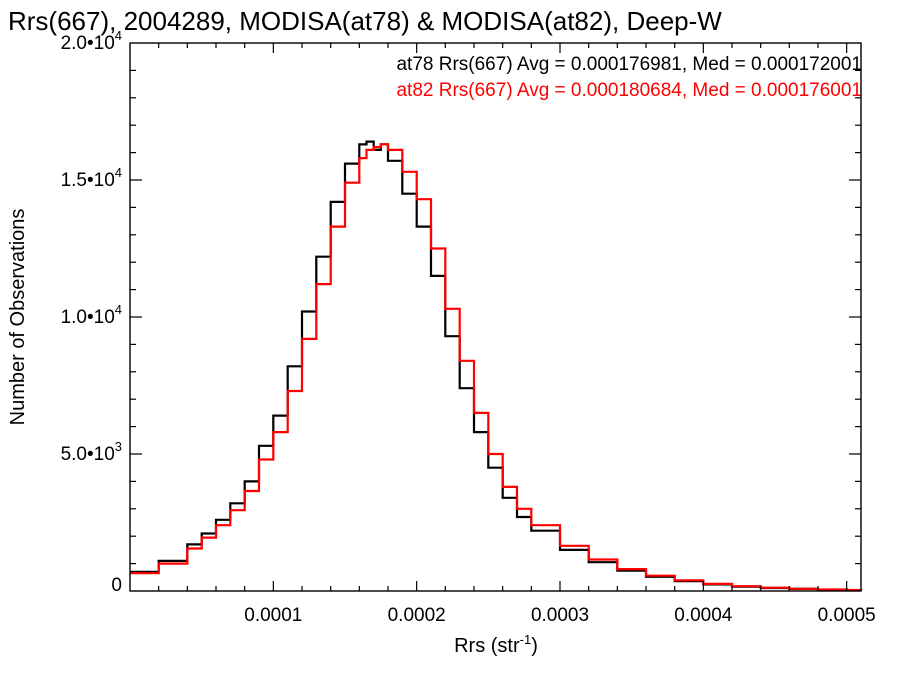 The image size is (900, 675). What do you see at coordinates (273, 615) in the screenshot?
I see `x-tick-label: 0.0001` at bounding box center [273, 615].